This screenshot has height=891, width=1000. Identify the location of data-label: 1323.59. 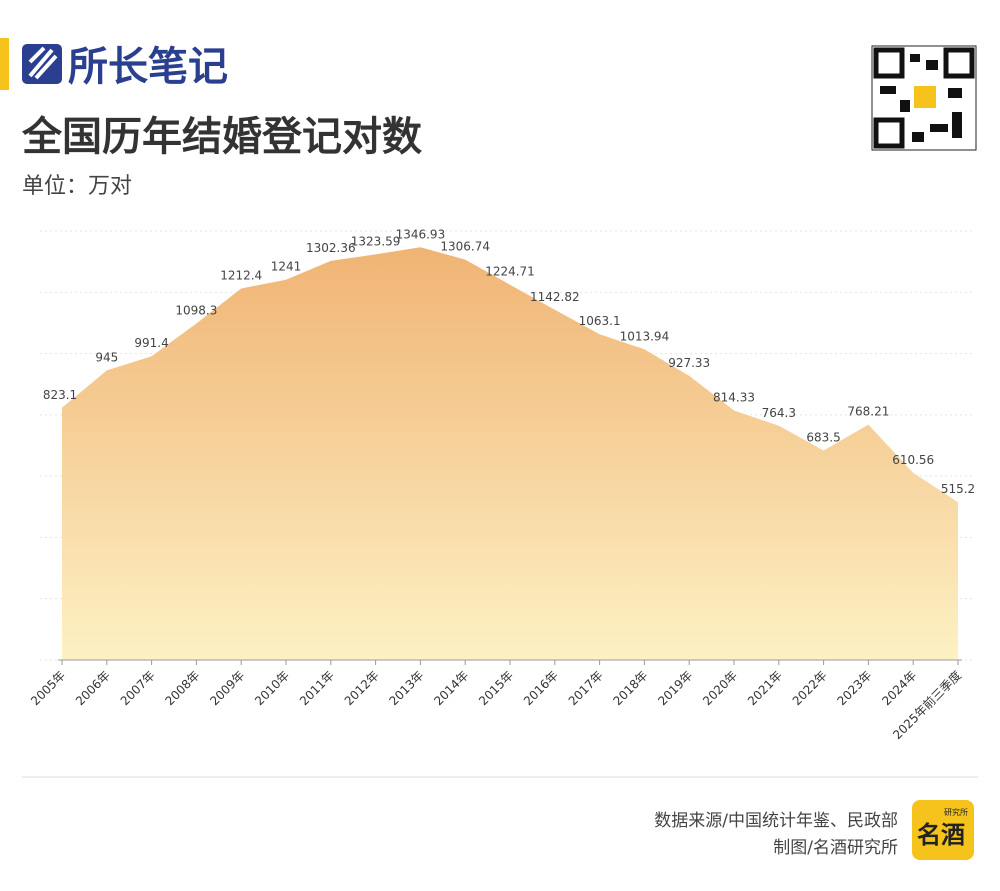
(376, 241).